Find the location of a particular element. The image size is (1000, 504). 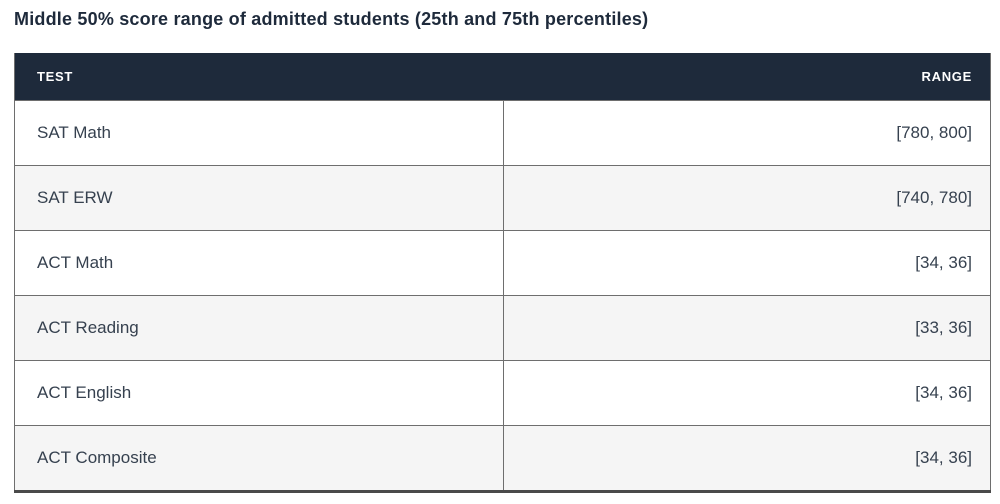

test-name-cell: ACT Math is located at coordinates (259, 263).